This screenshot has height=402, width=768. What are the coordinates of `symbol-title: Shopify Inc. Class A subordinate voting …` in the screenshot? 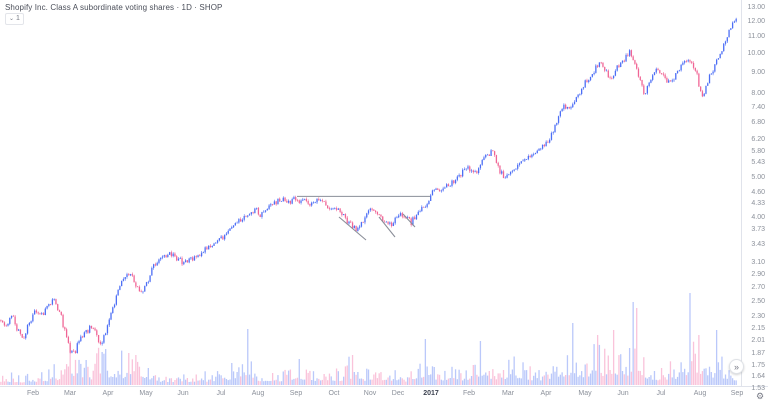 It's located at (114, 7).